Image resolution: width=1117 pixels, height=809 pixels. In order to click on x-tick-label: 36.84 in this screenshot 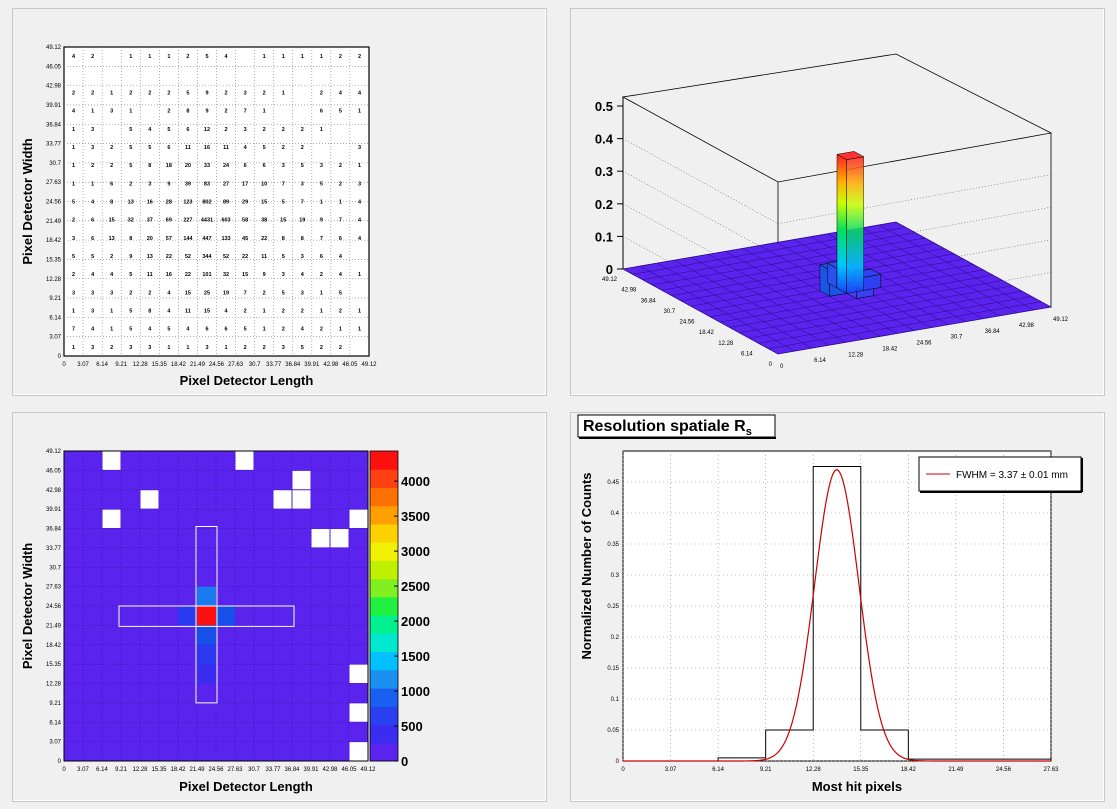, I will do `click(293, 365)`.